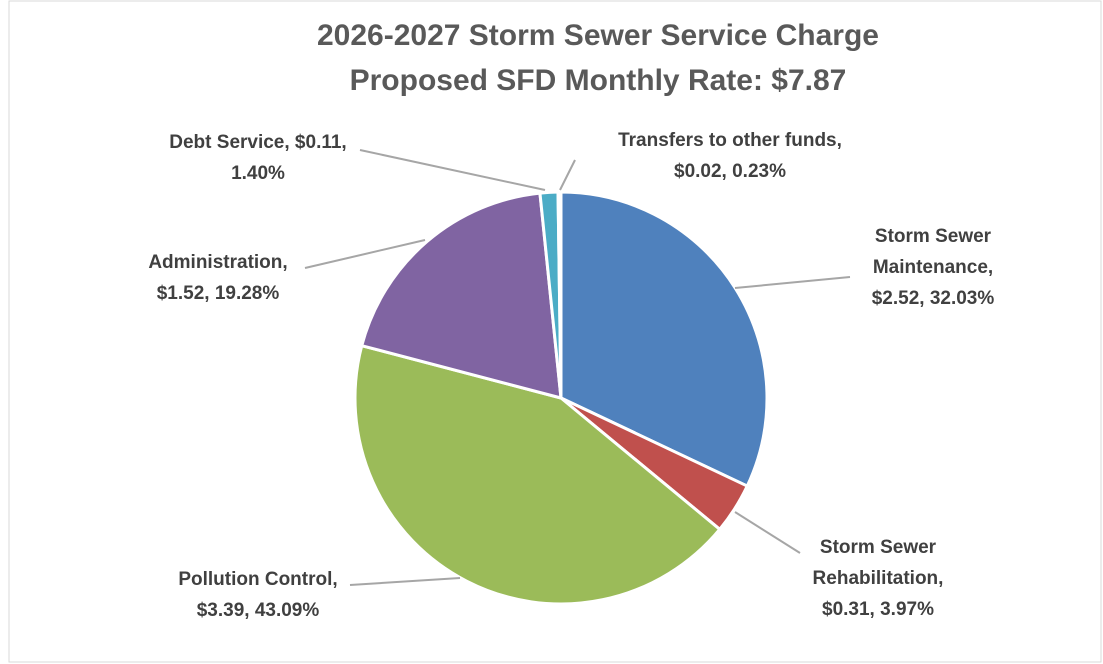  What do you see at coordinates (730, 171) in the screenshot?
I see `data-label: $0.02, 0.23%` at bounding box center [730, 171].